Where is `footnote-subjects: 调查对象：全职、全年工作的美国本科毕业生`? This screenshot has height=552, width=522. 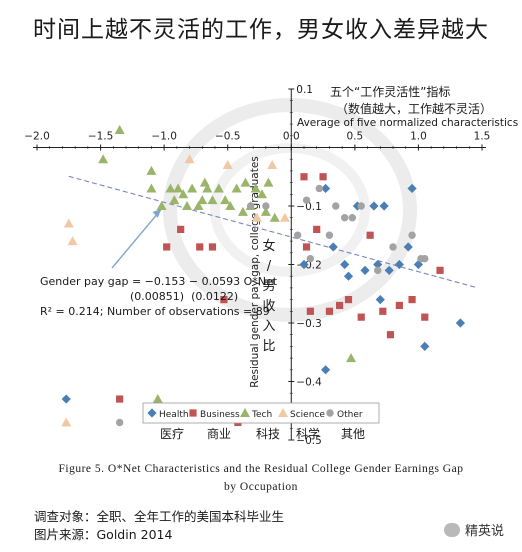 footnote-subjects: 调查对象：全职、全年工作的美国本科毕业生 is located at coordinates (159, 516).